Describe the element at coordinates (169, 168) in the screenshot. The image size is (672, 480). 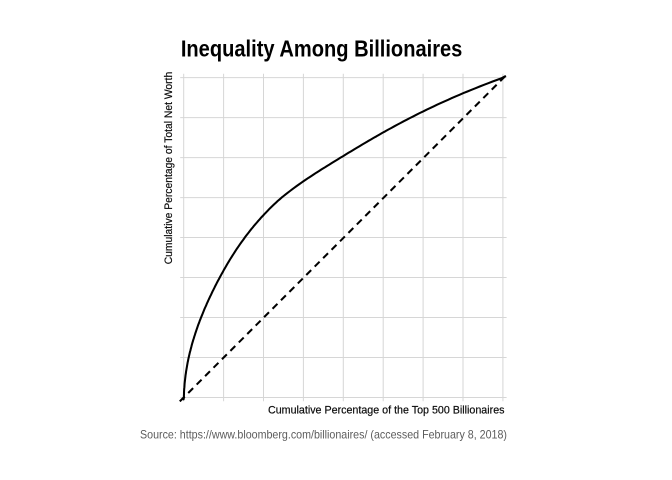
I see `svg-text:Cumulative Percentage of Total: Cumulative Percentage of Total Net Worth` at that location.